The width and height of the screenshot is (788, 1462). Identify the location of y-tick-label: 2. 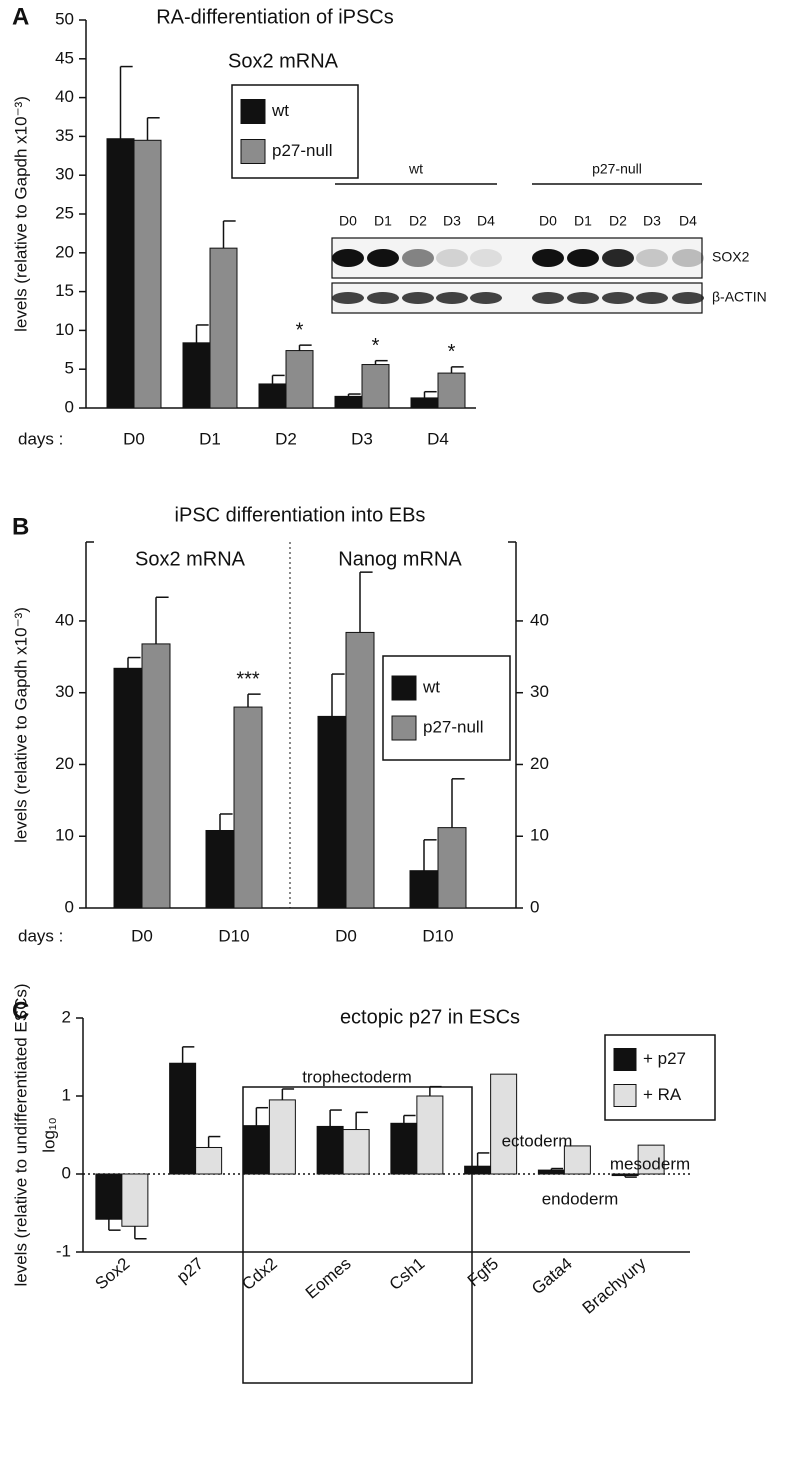
(66, 1016).